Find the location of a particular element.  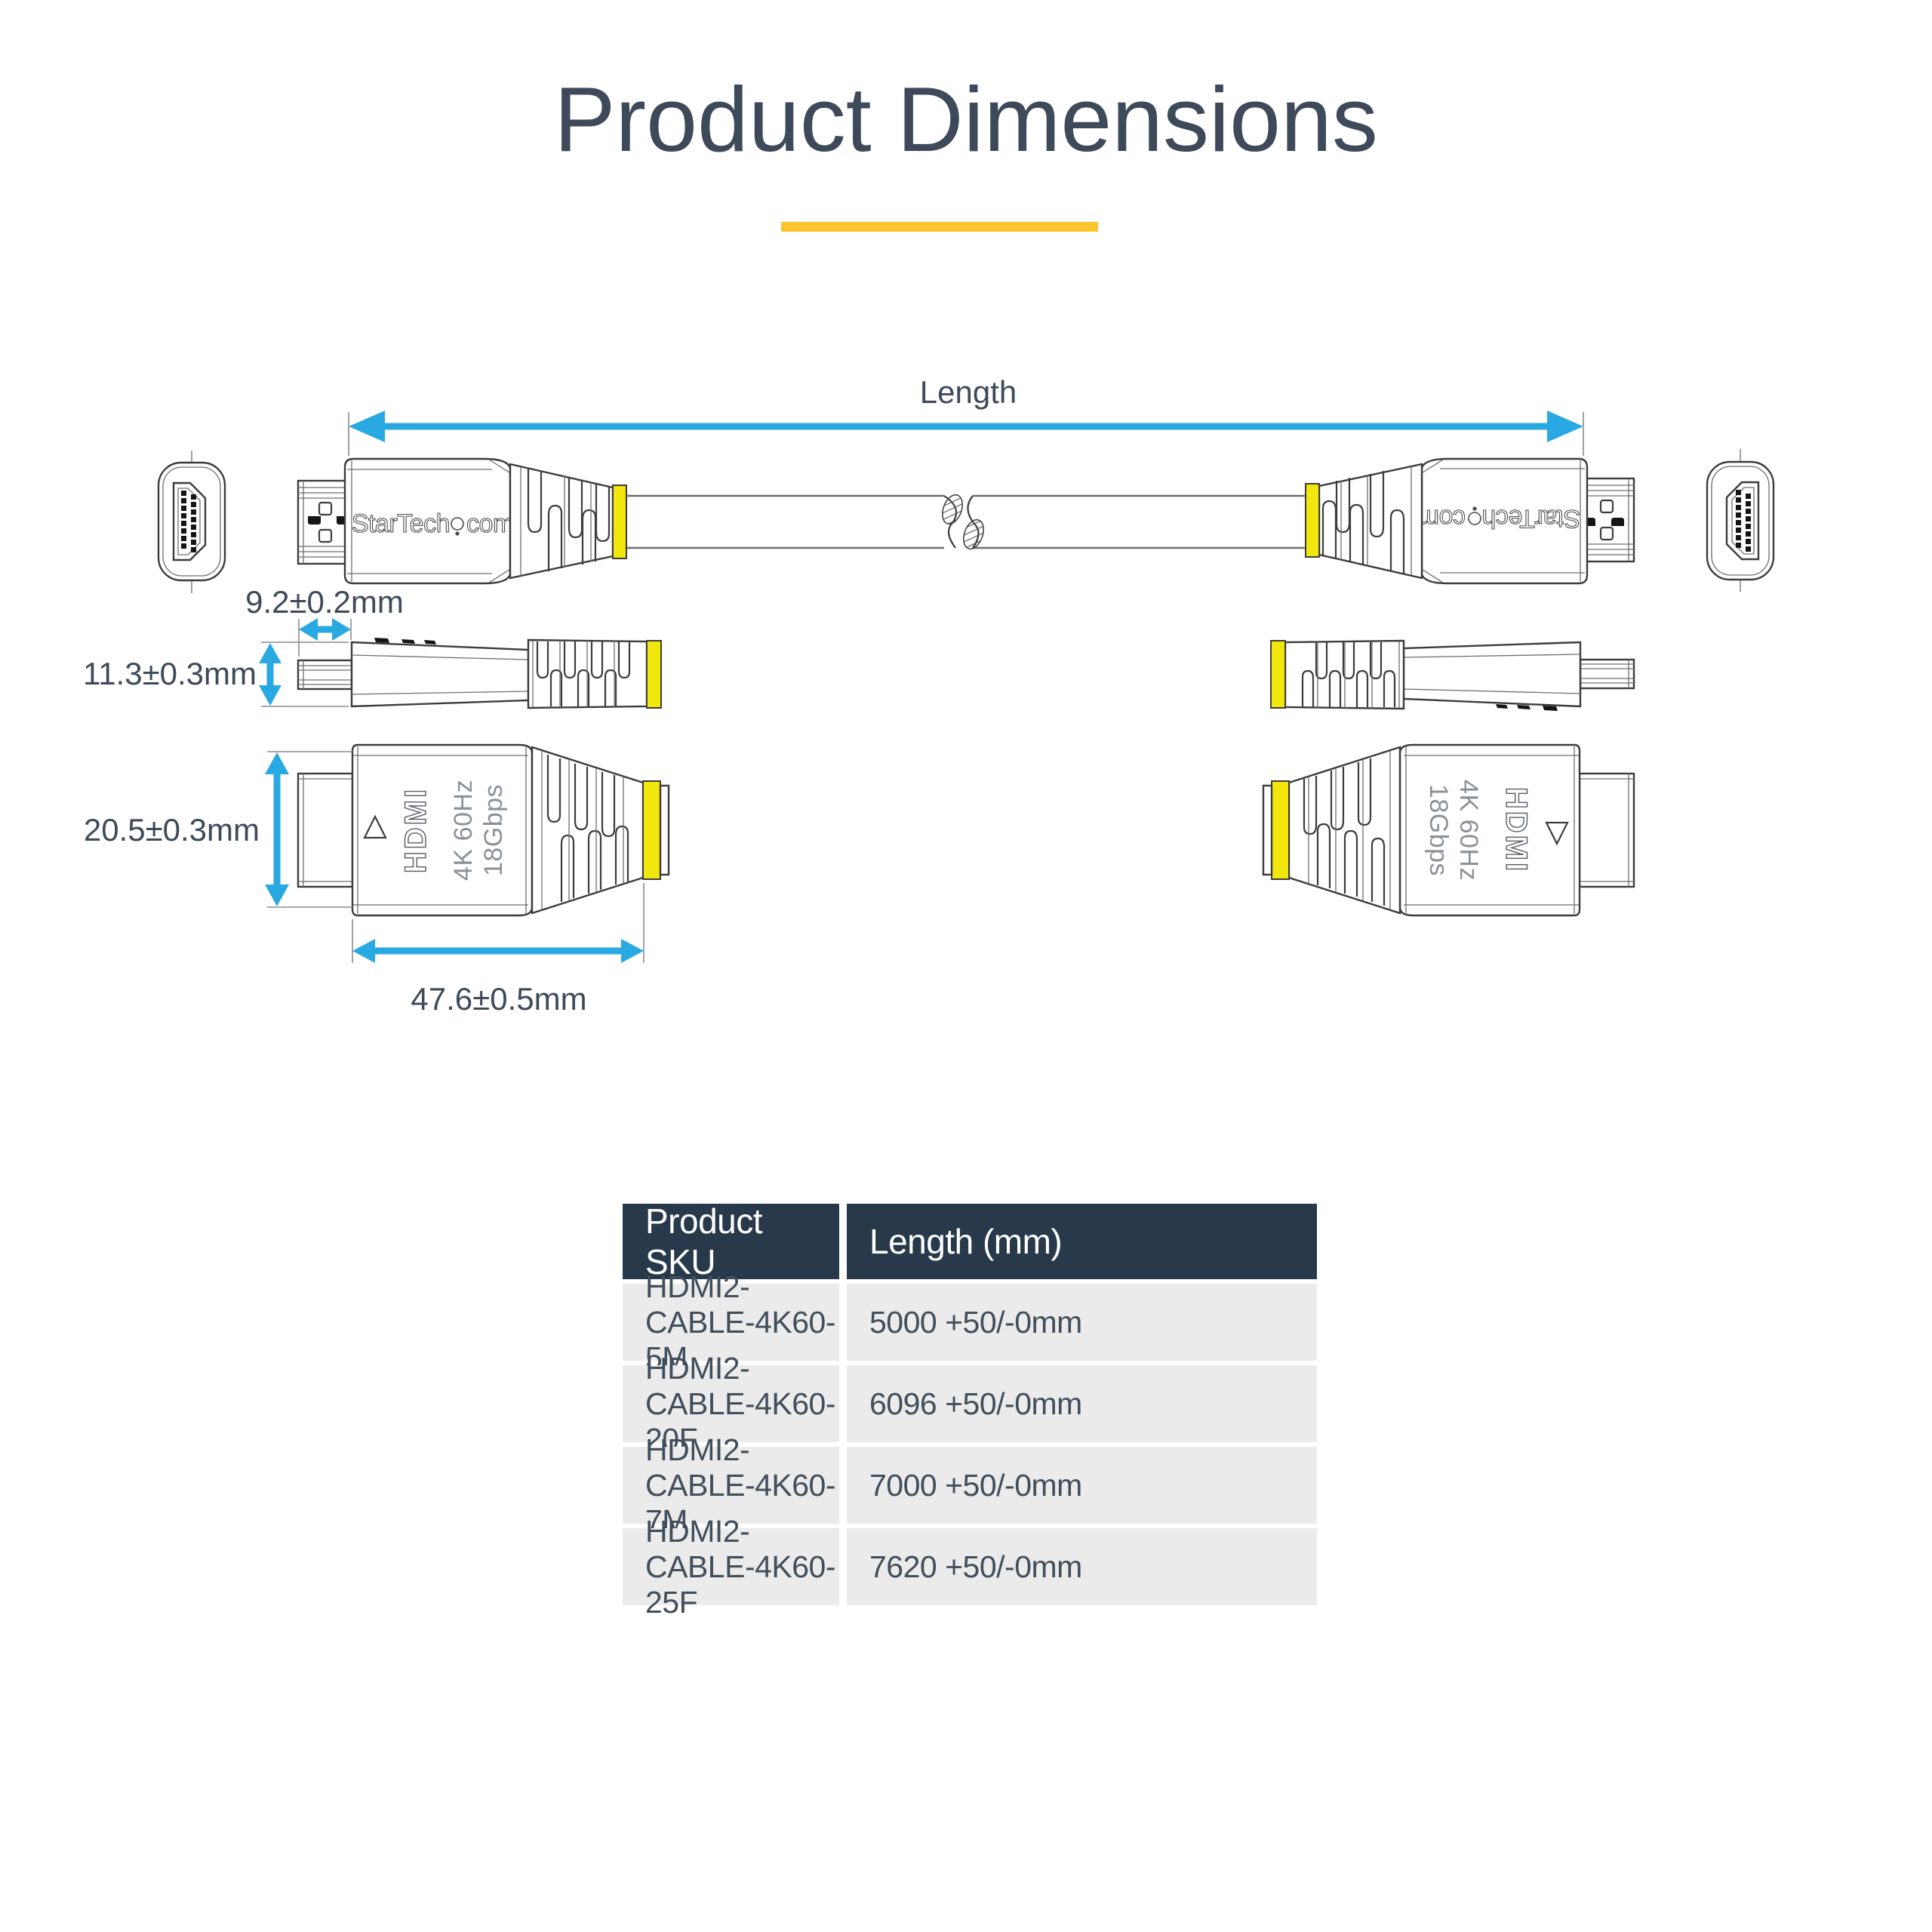

spec-line-2: 18Gbps is located at coordinates (493, 830).